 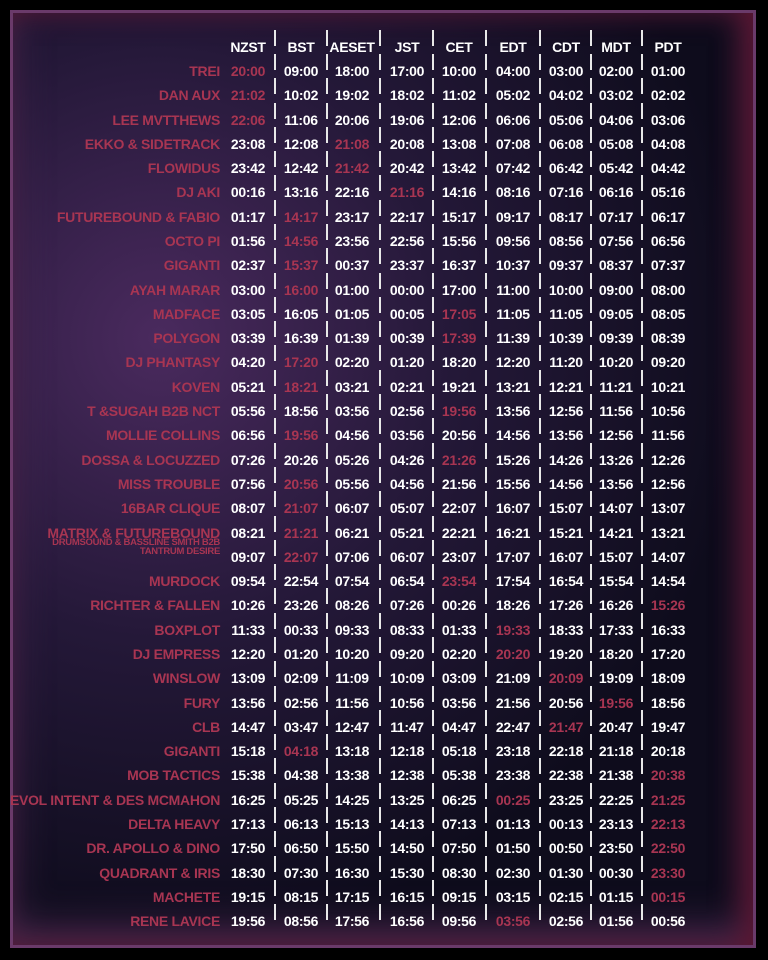 What do you see at coordinates (513, 47) in the screenshot?
I see `column-header: EDT` at bounding box center [513, 47].